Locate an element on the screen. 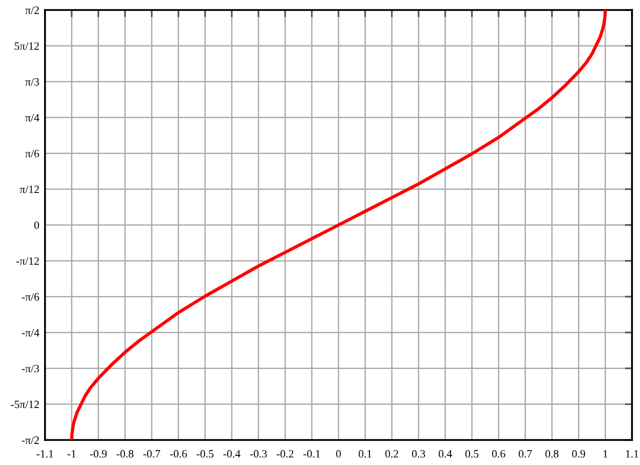  x-tick-label: 0.8 is located at coordinates (551, 454).